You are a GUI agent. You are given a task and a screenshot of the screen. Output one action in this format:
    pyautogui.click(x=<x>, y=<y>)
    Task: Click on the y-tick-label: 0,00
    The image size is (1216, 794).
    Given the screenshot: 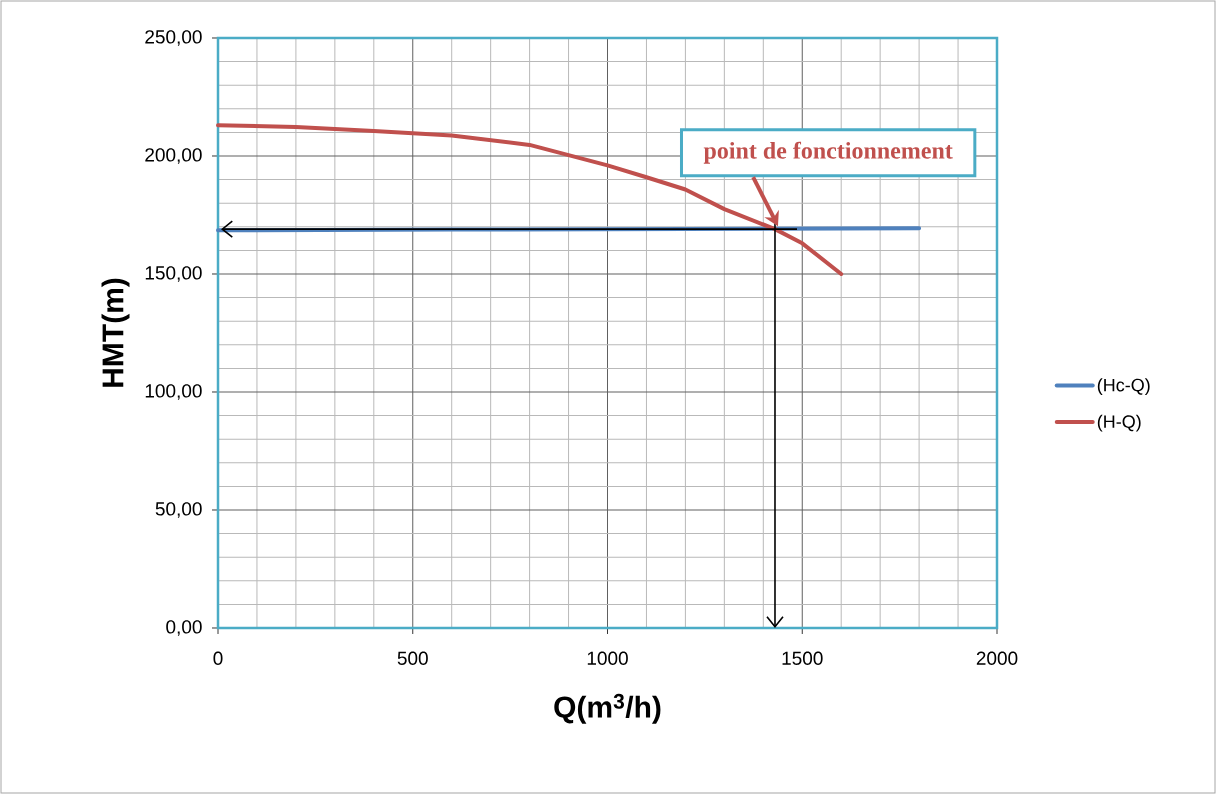 What is the action you would take?
    pyautogui.click(x=184, y=628)
    